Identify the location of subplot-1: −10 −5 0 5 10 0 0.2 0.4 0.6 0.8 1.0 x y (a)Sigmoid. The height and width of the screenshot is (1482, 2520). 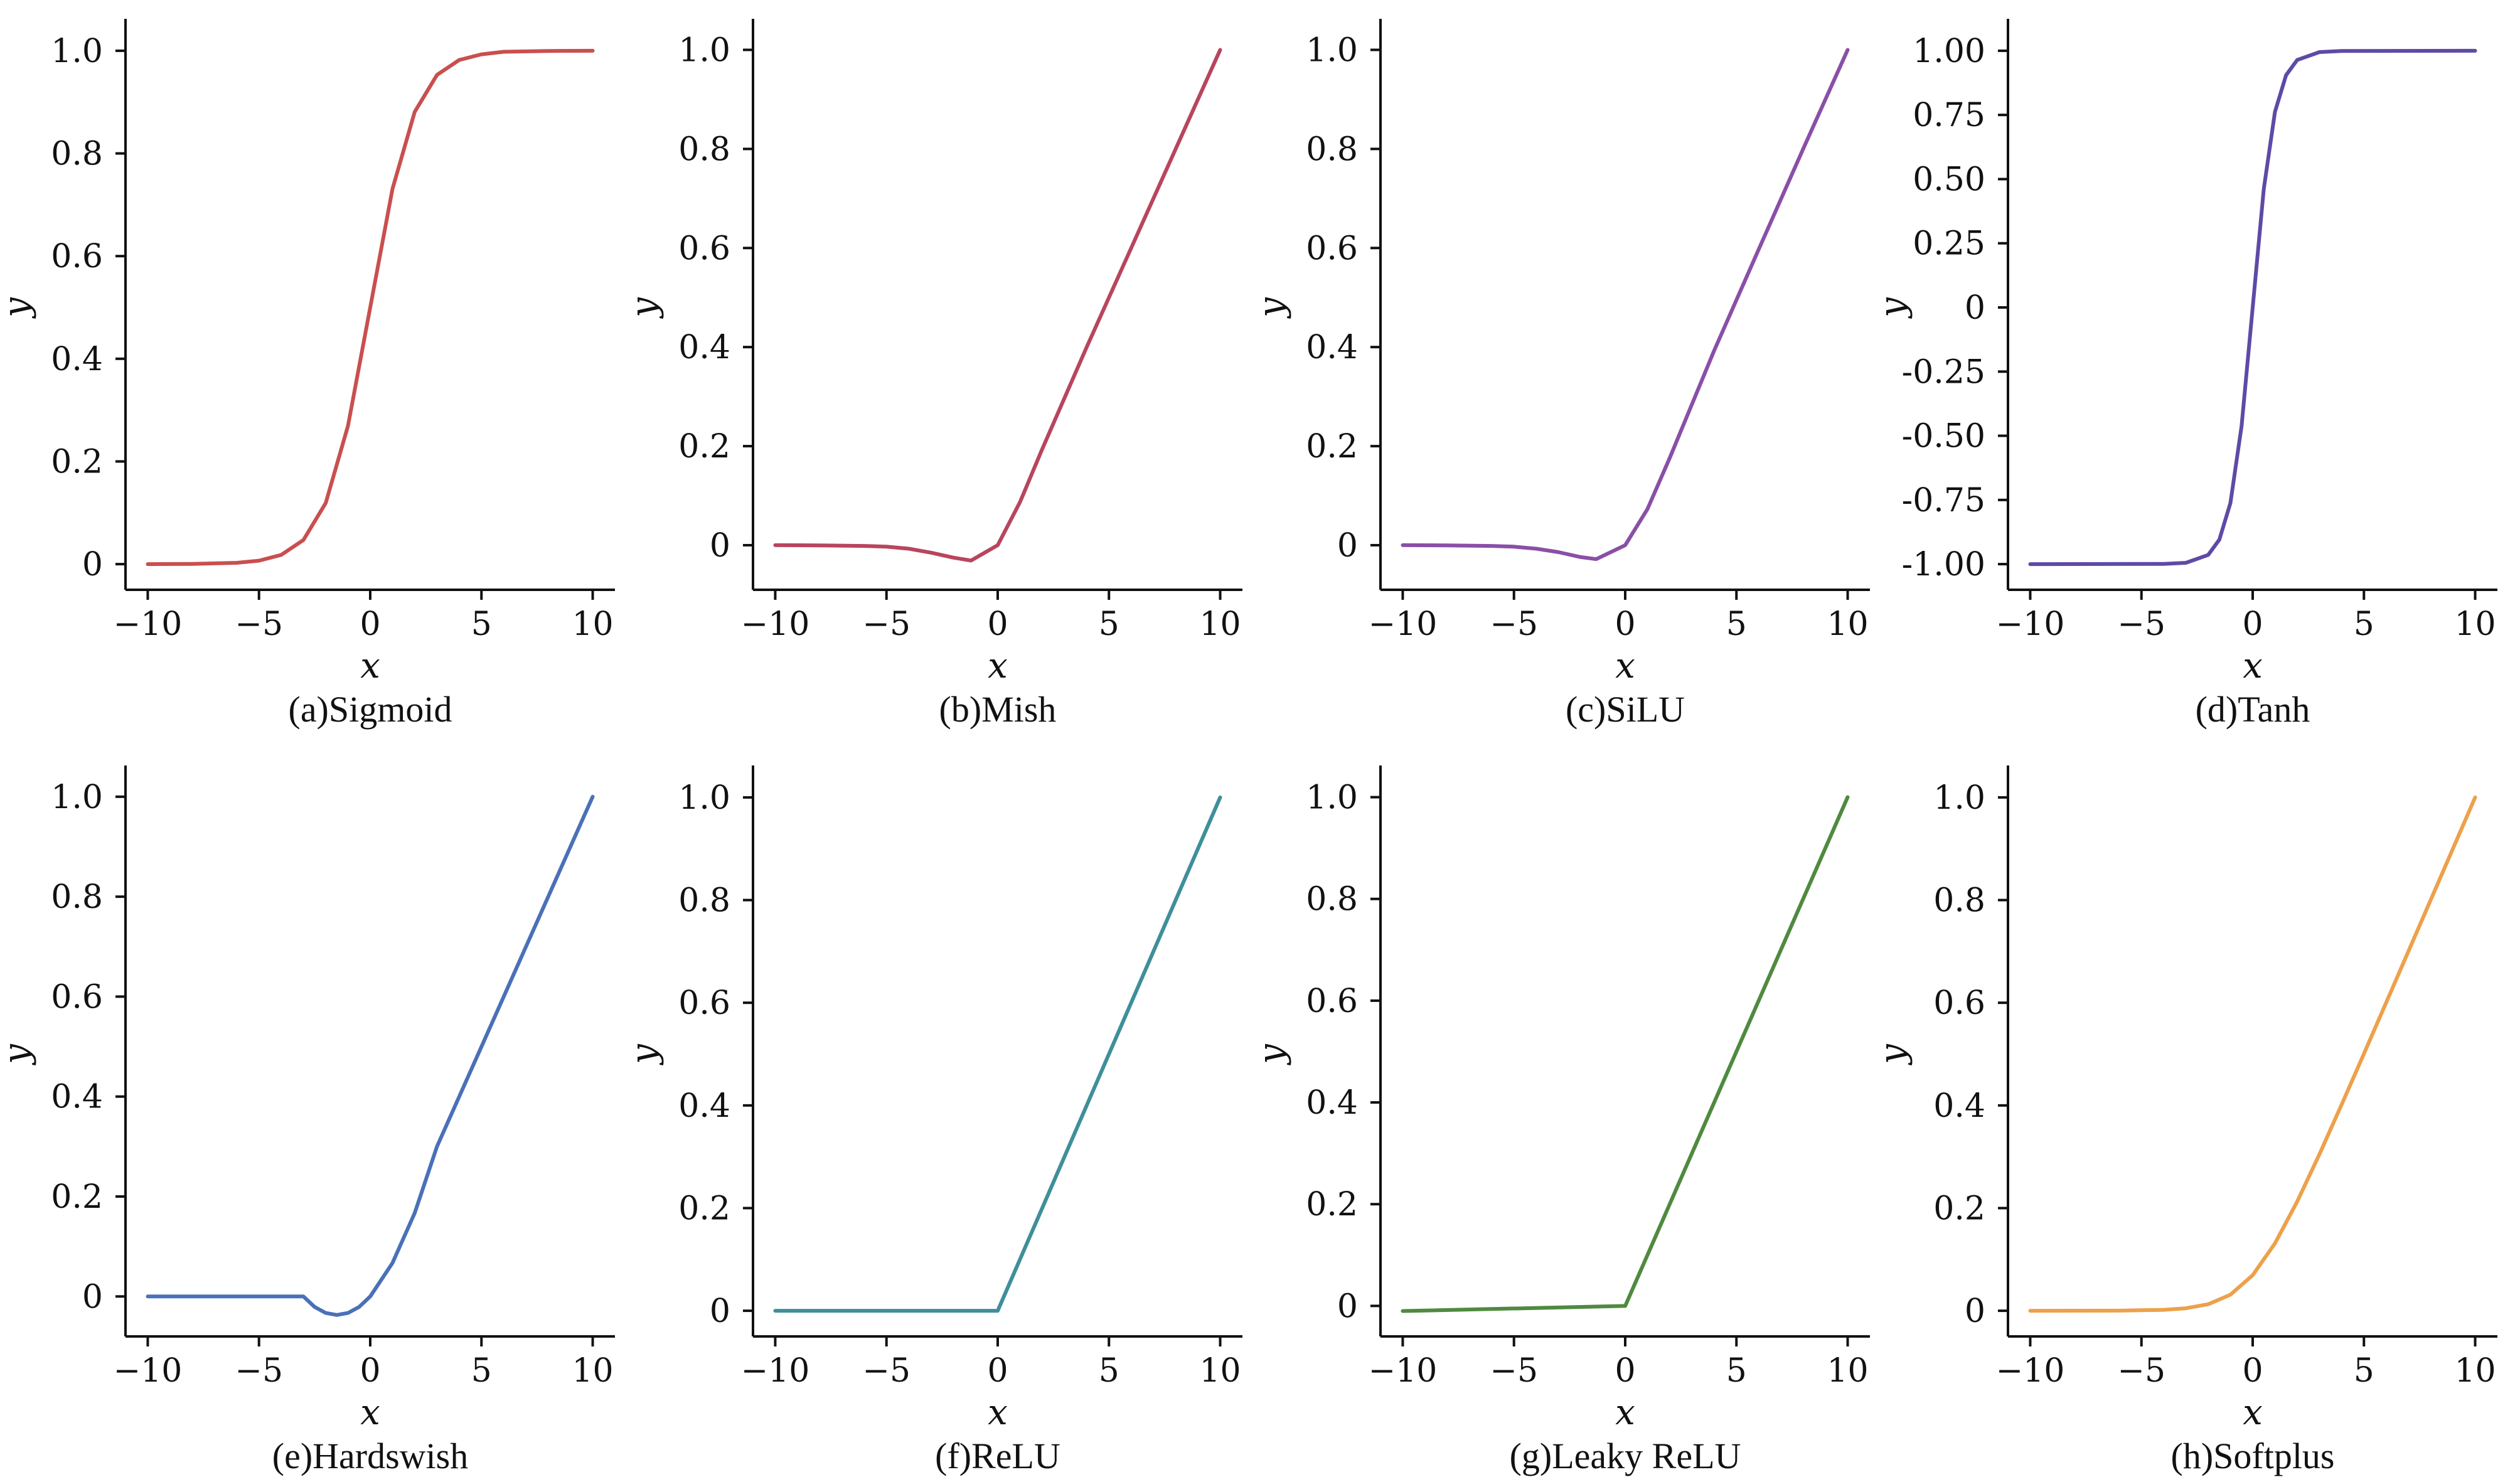
(307, 374).